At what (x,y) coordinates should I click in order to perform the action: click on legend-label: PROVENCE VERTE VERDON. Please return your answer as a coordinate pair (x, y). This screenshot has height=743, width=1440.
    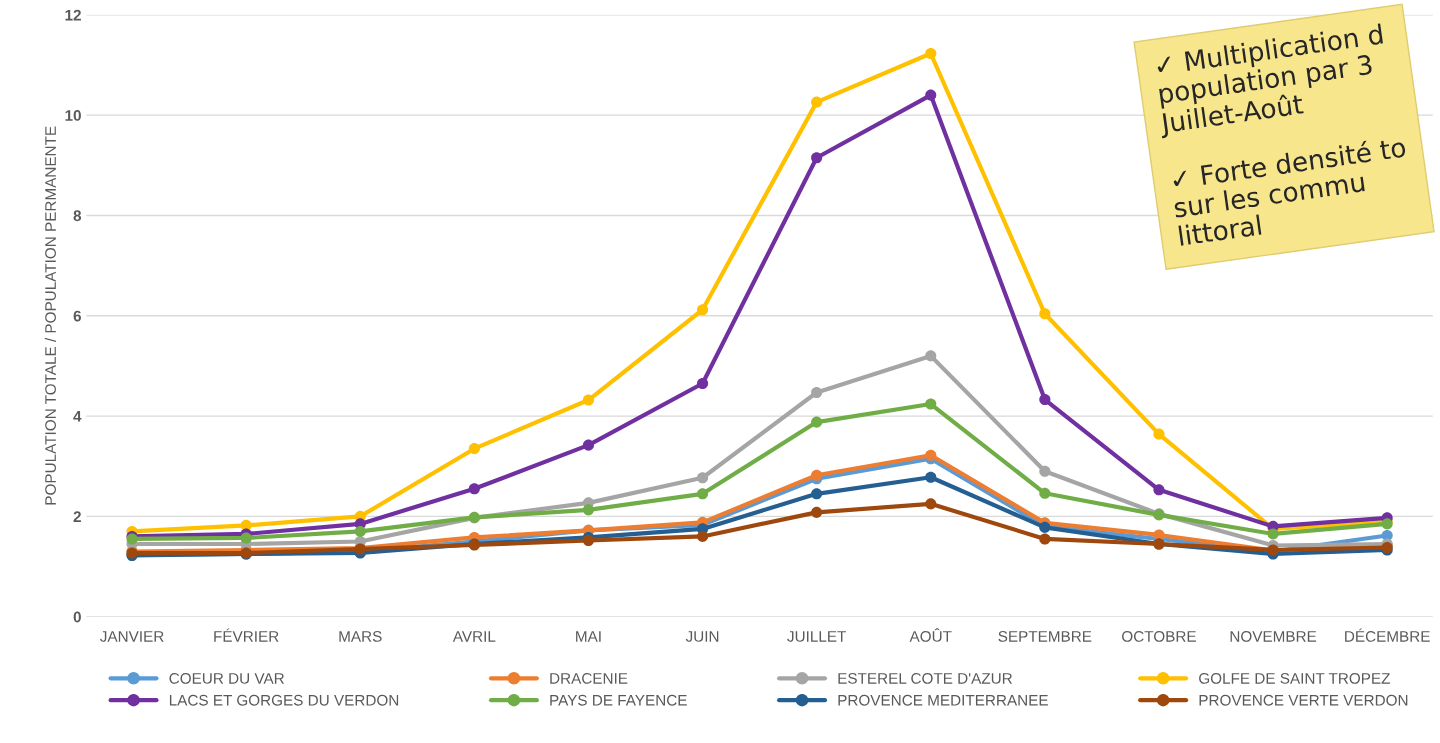
    Looking at the image, I should click on (1303, 700).